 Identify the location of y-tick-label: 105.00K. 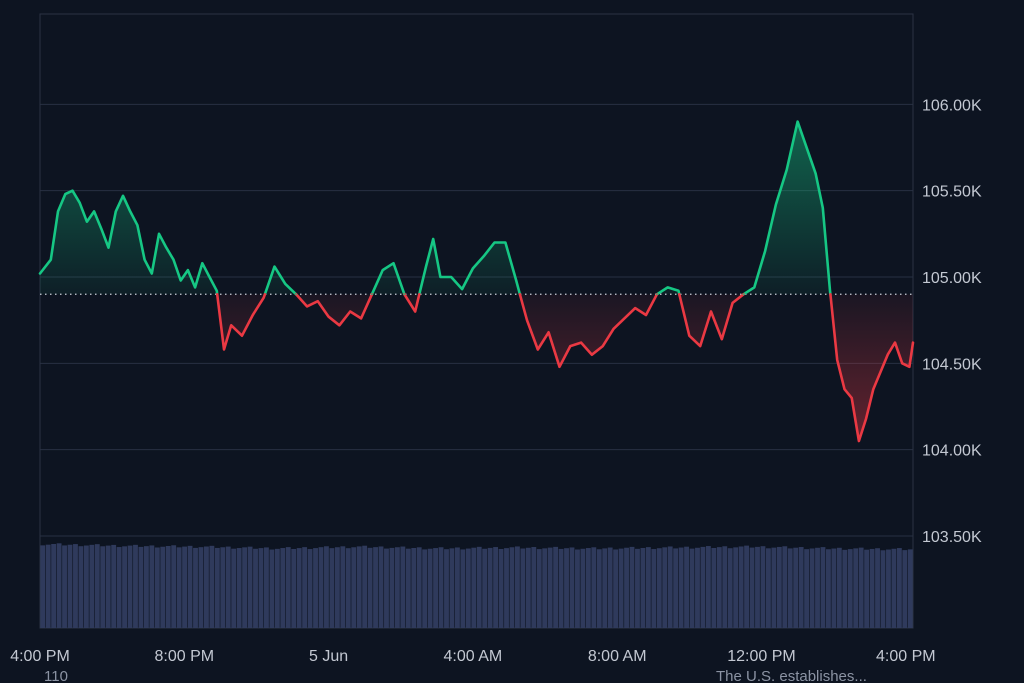
(952, 278).